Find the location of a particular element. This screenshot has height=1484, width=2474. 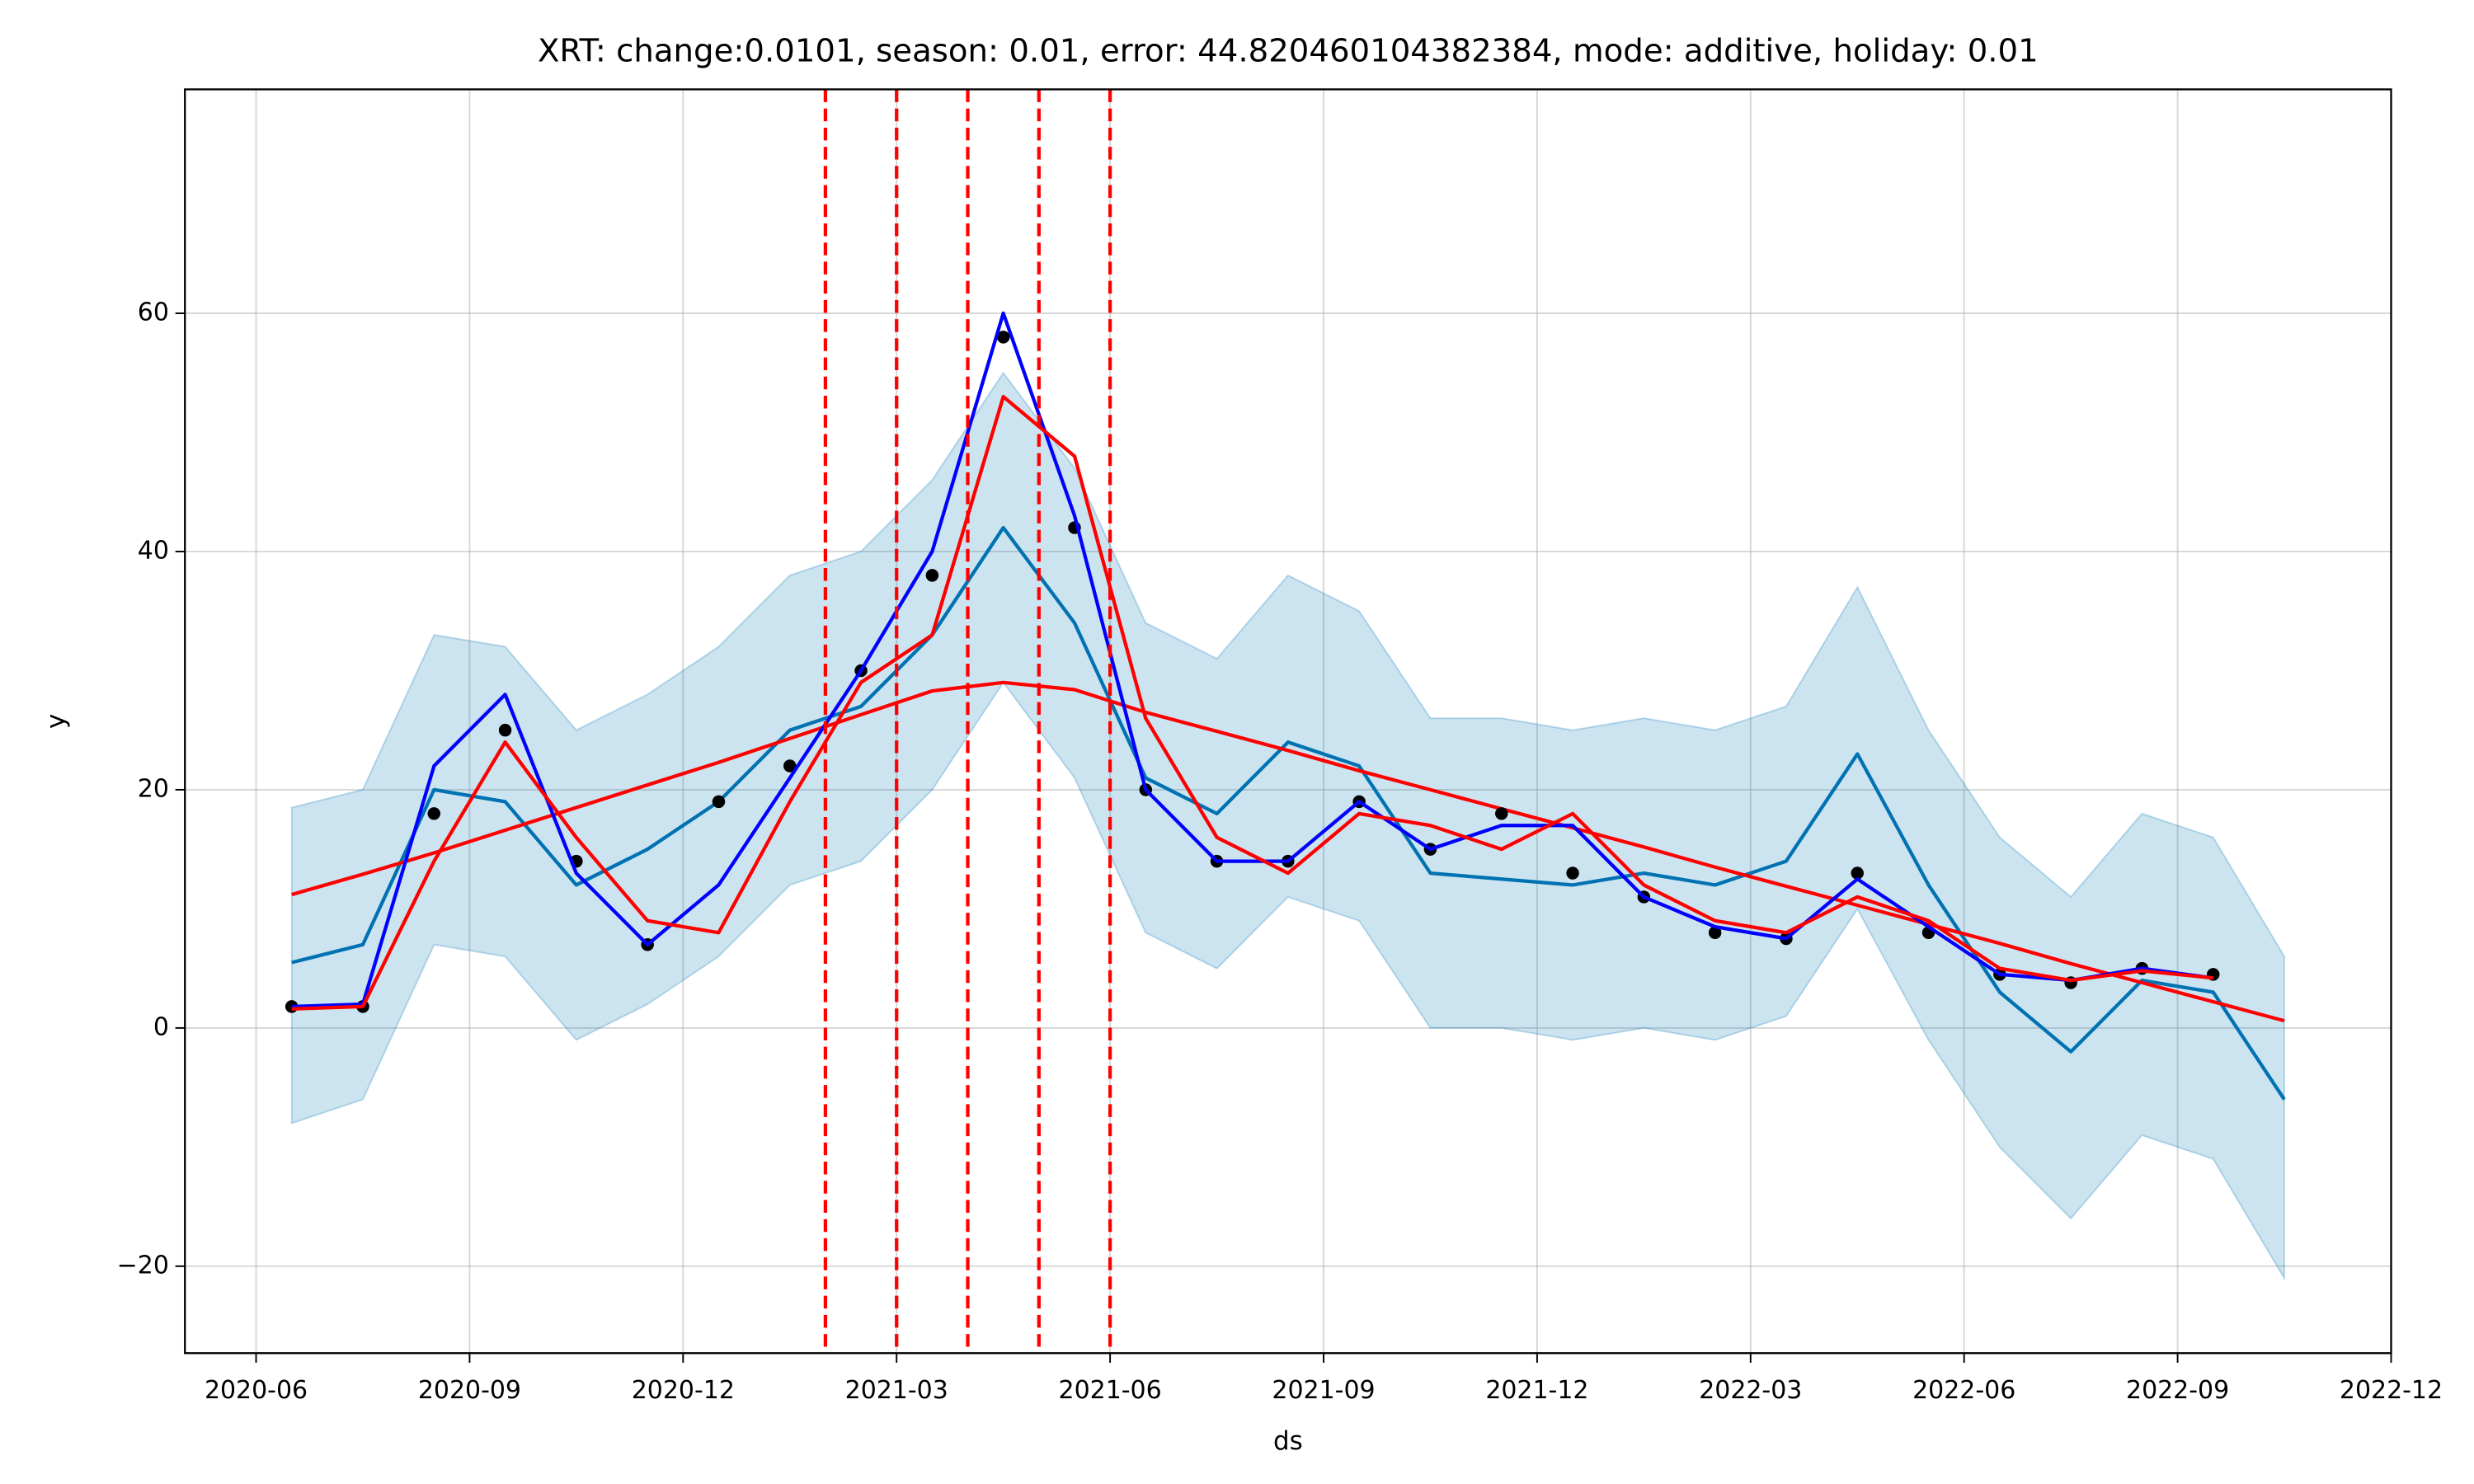

y-tick-label: 40 is located at coordinates (153, 550).